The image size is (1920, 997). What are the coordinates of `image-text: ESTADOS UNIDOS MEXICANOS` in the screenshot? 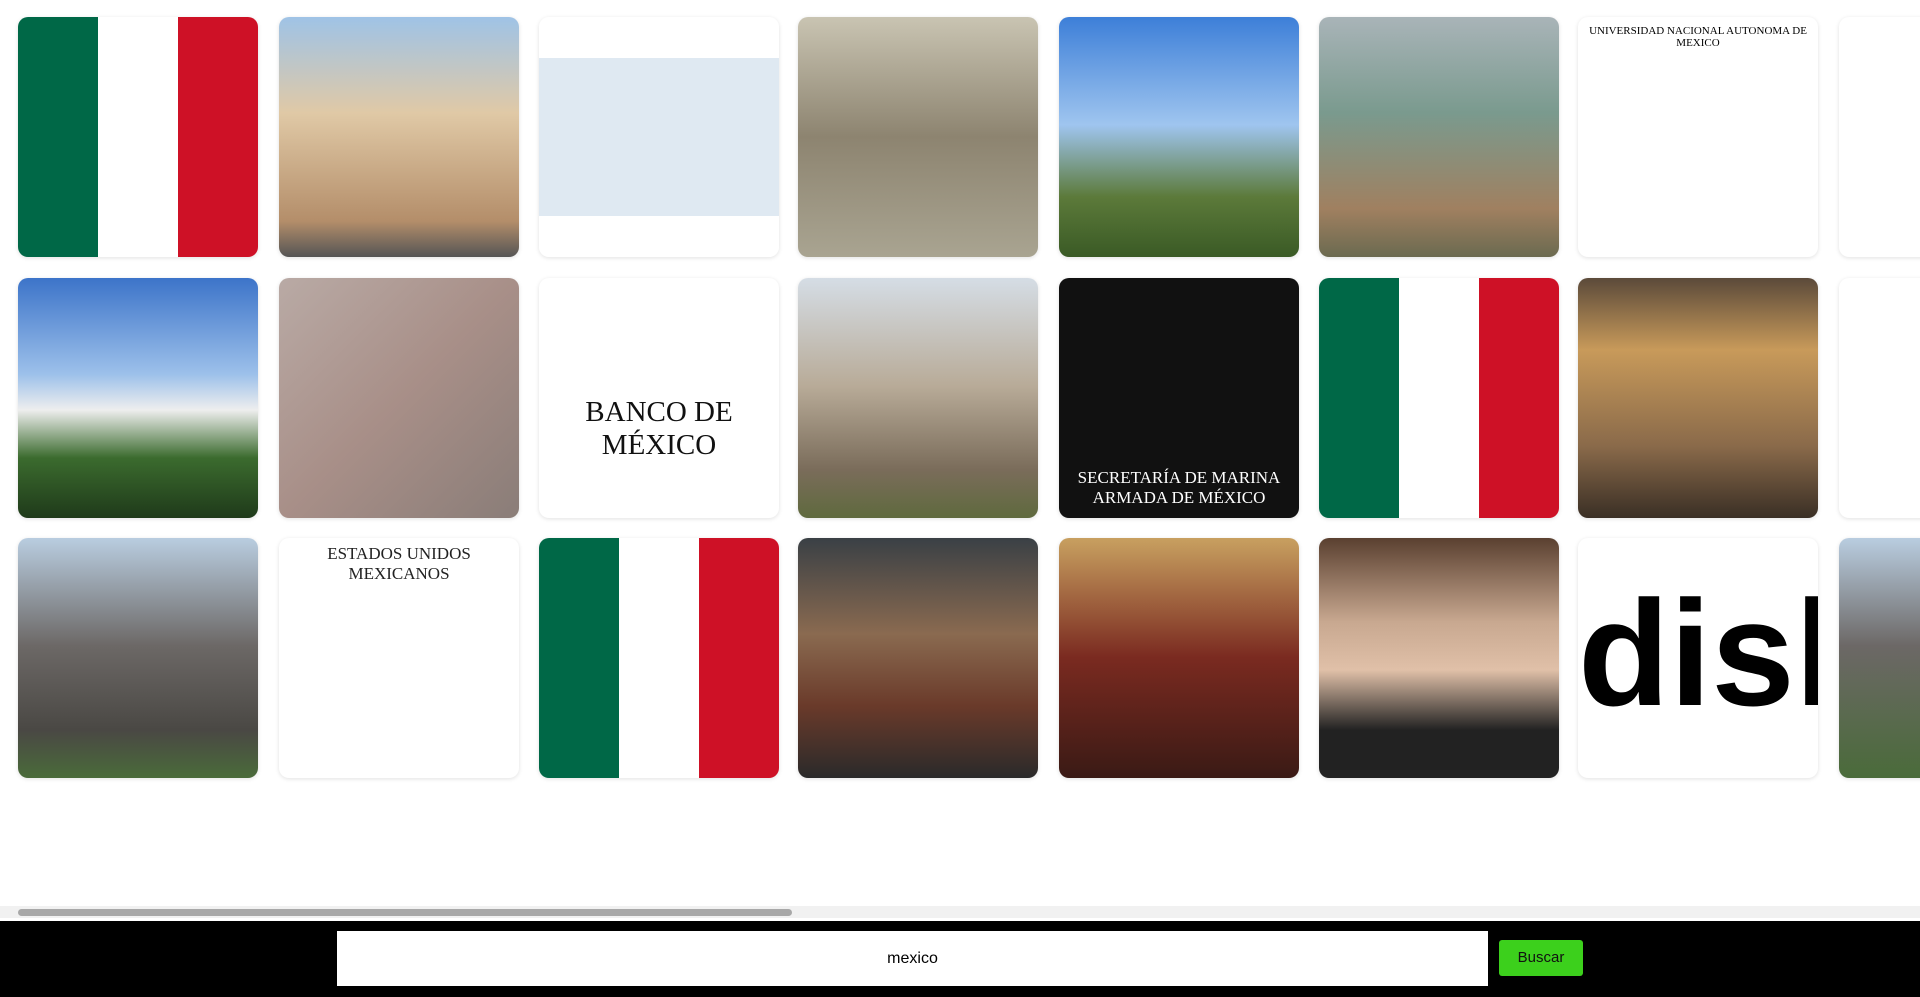 It's located at (399, 563).